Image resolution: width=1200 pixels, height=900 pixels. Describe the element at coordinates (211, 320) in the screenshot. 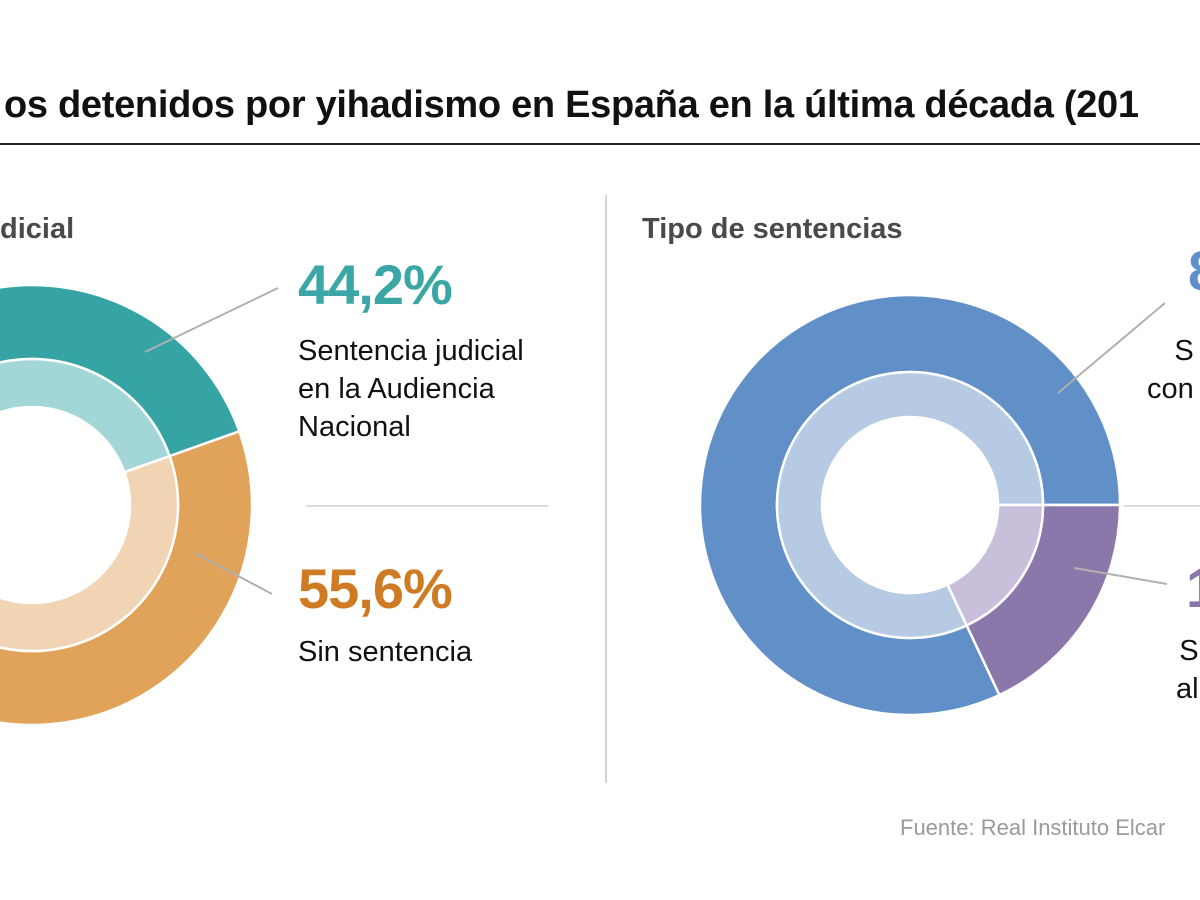

I see `leader-line-sentencia` at that location.